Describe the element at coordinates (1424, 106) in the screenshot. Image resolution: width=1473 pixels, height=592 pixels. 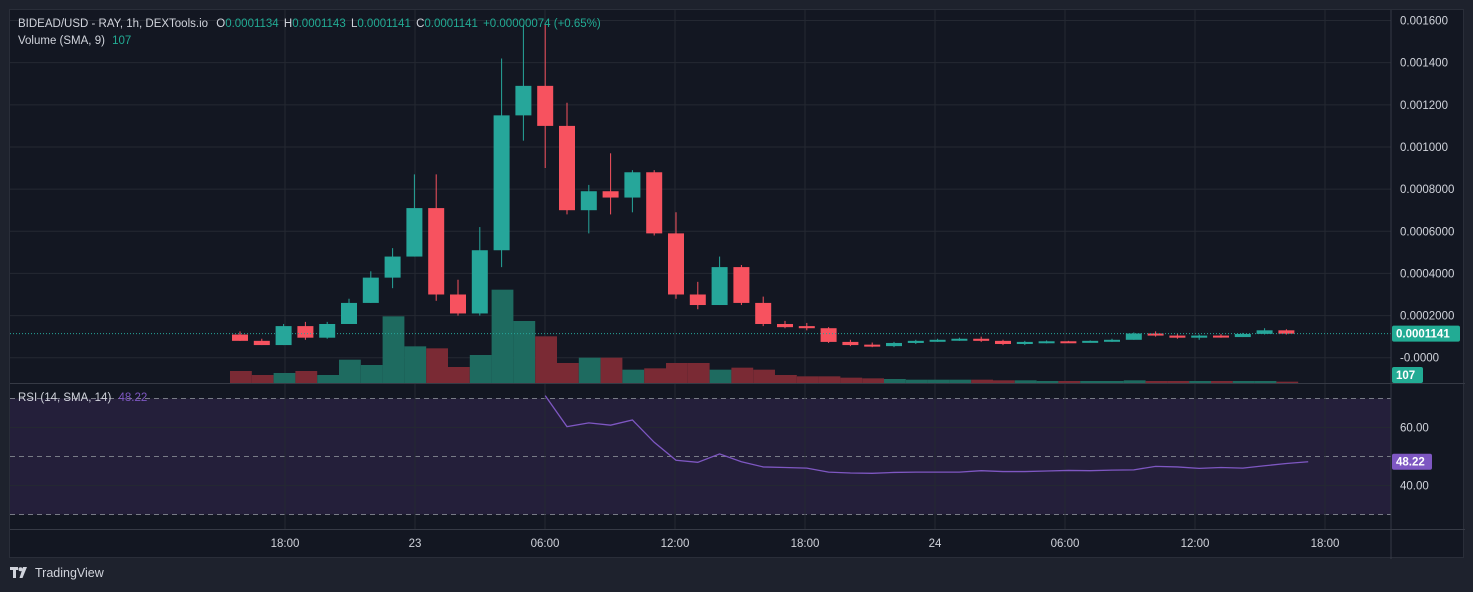
I see `y-tick-label: 0.001200` at that location.